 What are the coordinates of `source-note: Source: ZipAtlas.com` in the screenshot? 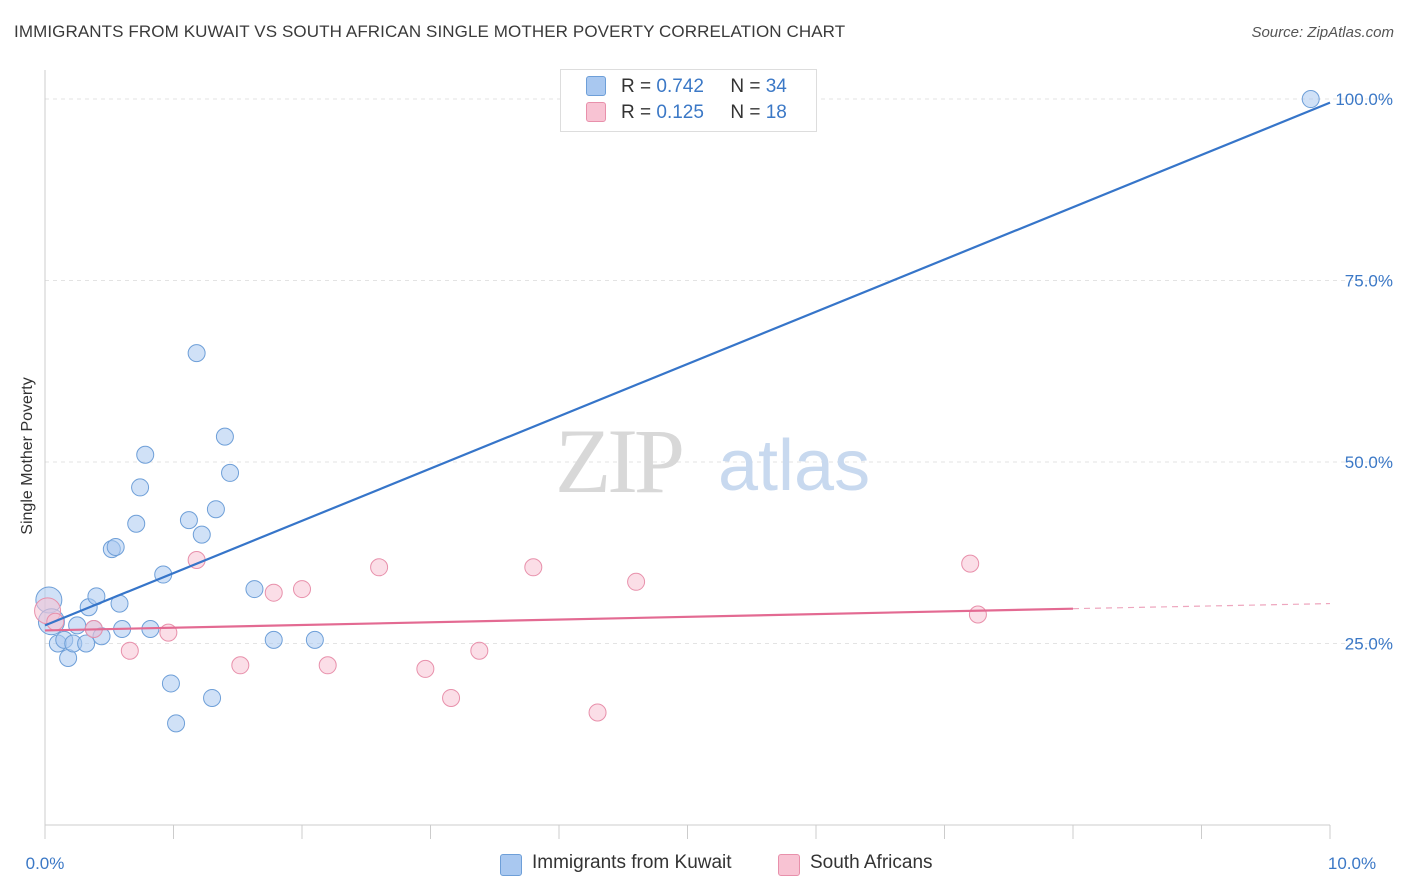 It's located at (1322, 32).